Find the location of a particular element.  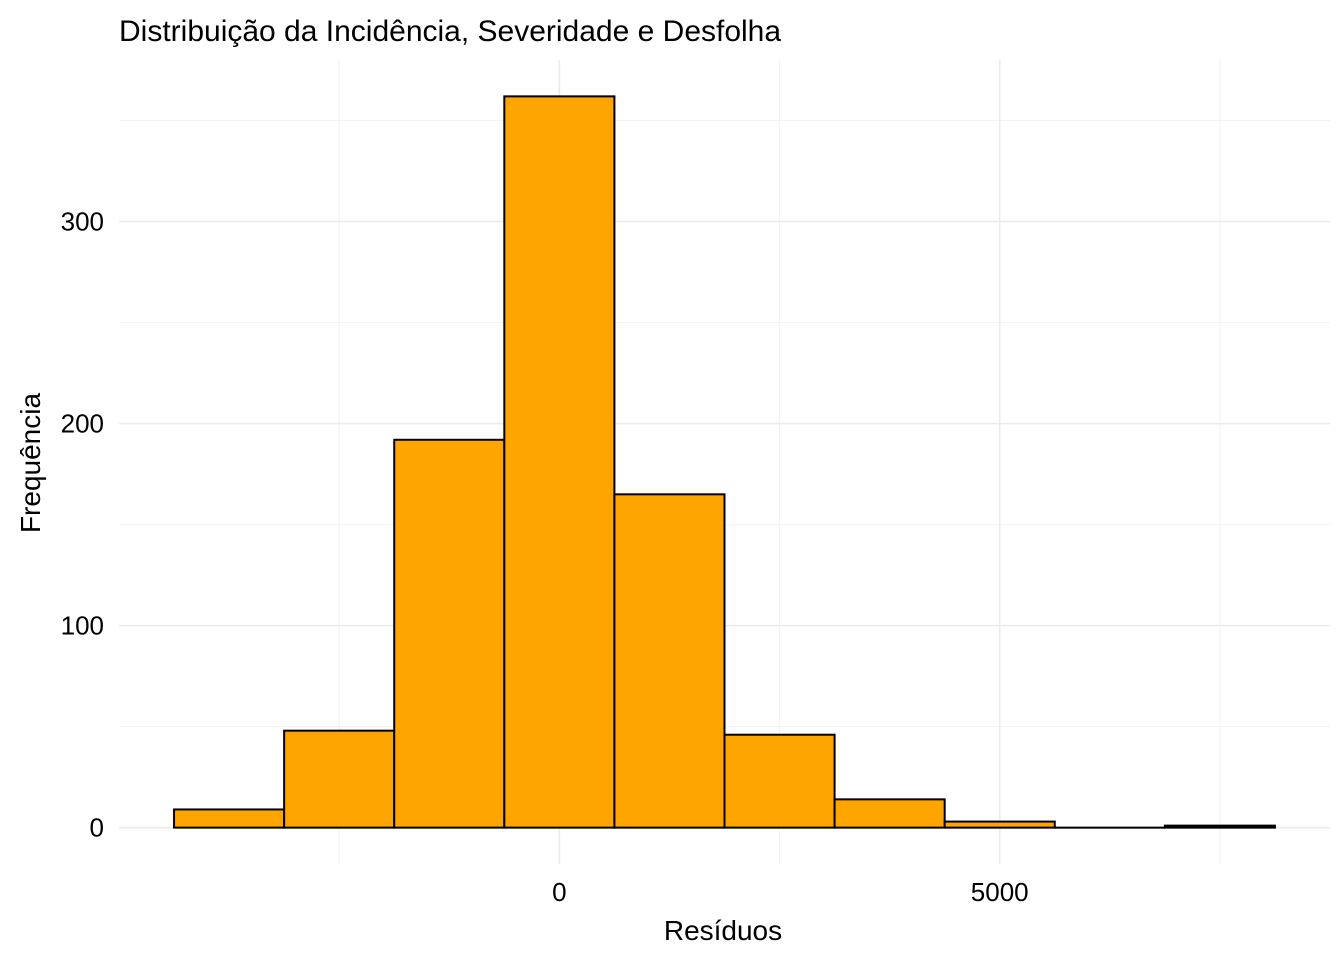

x-tick-label: 5000 is located at coordinates (1000, 892).